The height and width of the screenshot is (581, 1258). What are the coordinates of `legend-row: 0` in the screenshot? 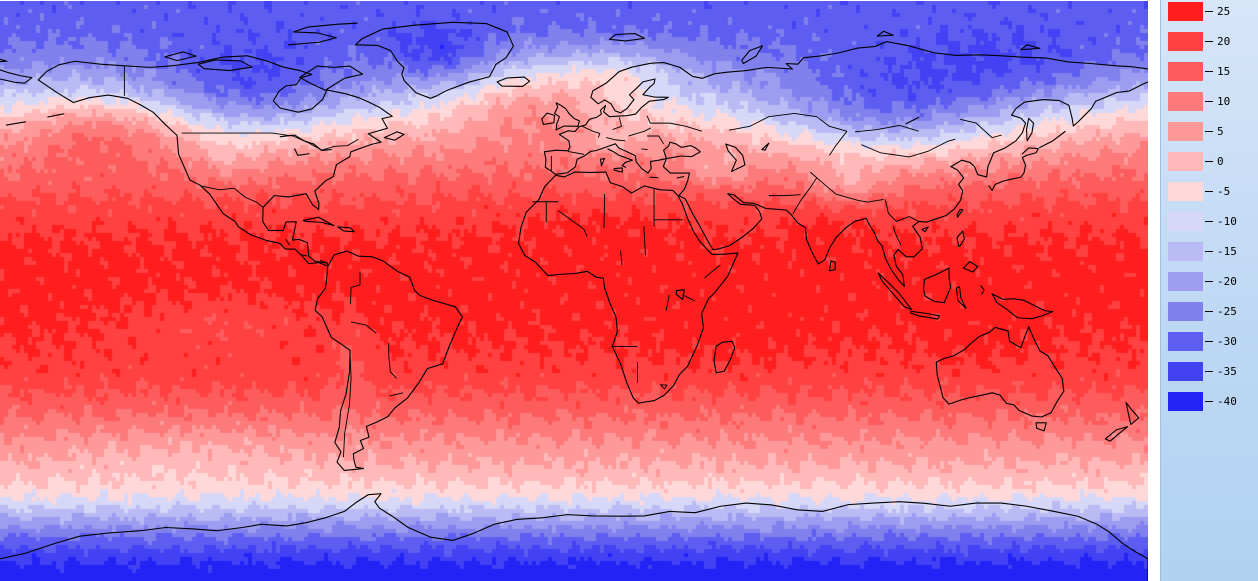 It's located at (1213, 161).